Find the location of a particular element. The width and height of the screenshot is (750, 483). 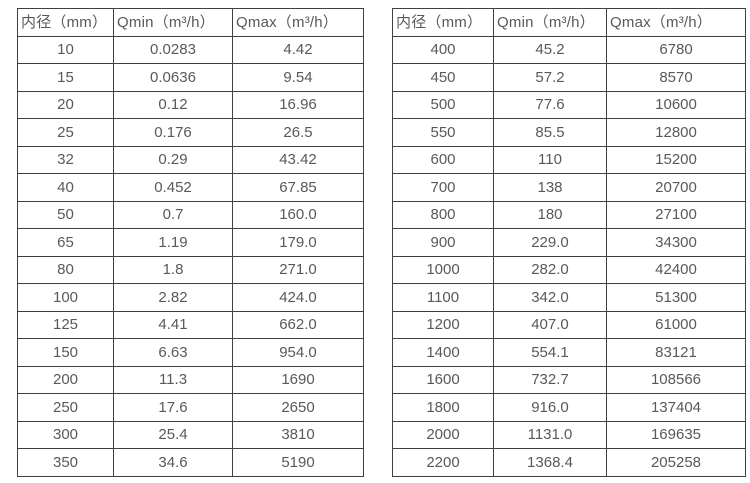

table-cell: 662.0 is located at coordinates (298, 324).